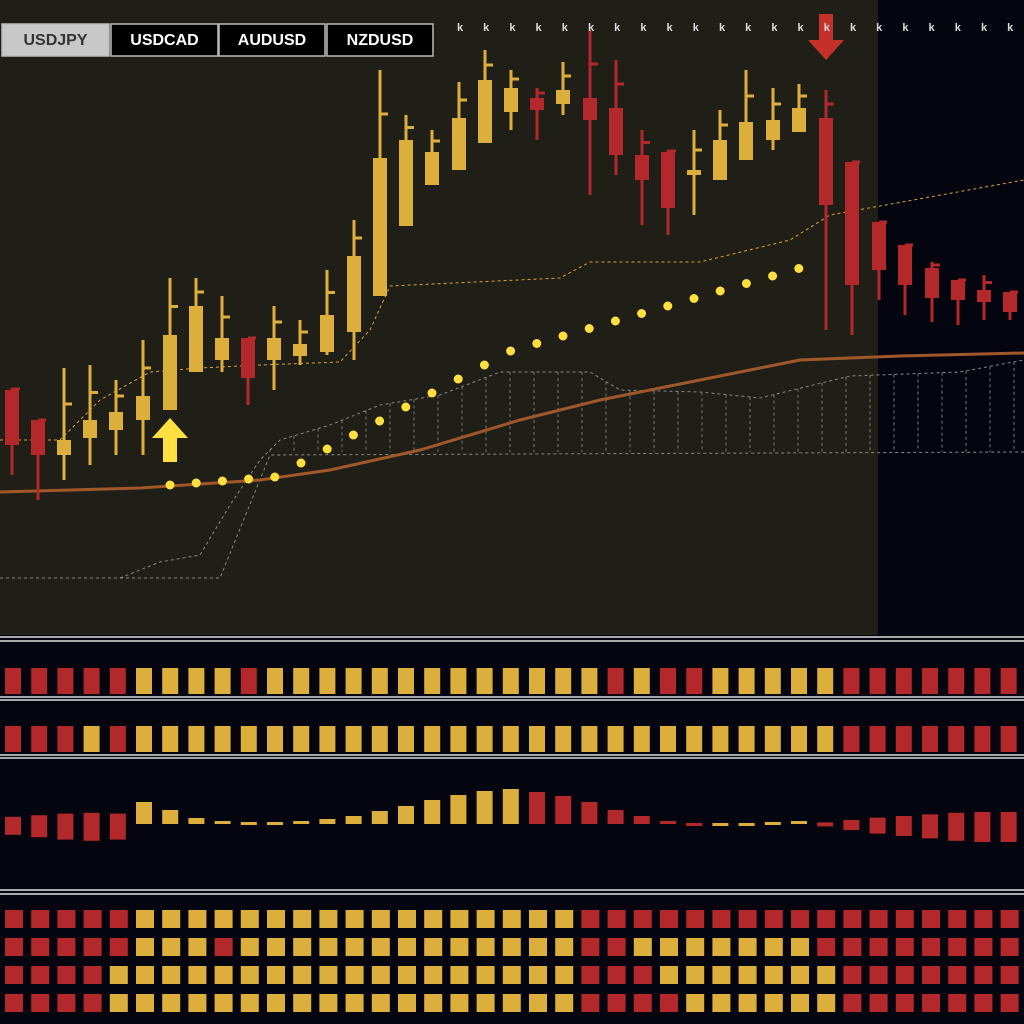  Describe the element at coordinates (951, 317) in the screenshot. I see `chart-future-area` at that location.